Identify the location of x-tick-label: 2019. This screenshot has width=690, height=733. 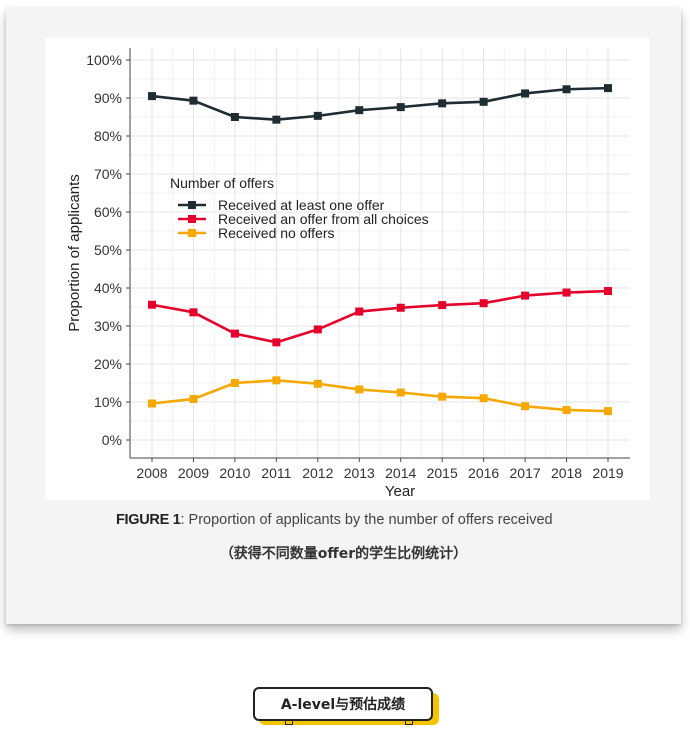
(607, 473).